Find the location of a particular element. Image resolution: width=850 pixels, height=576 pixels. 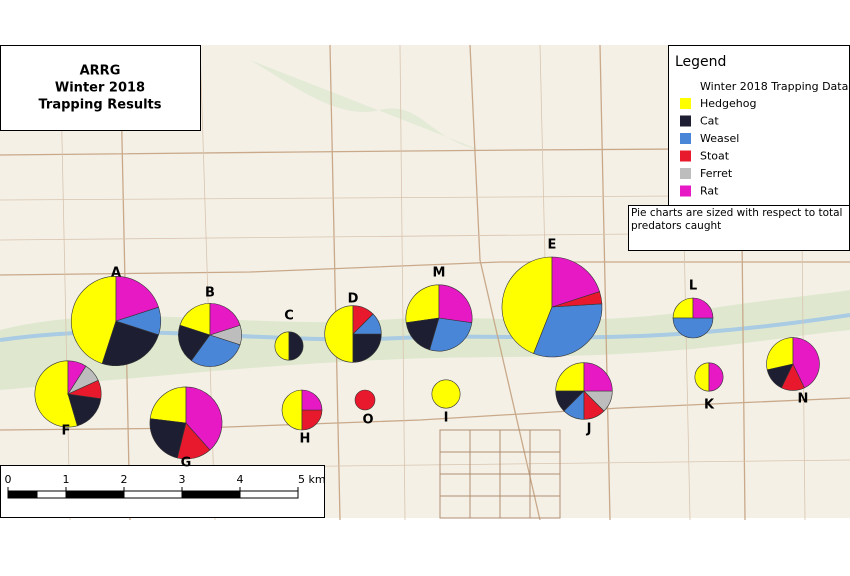

site-label: L is located at coordinates (693, 286).